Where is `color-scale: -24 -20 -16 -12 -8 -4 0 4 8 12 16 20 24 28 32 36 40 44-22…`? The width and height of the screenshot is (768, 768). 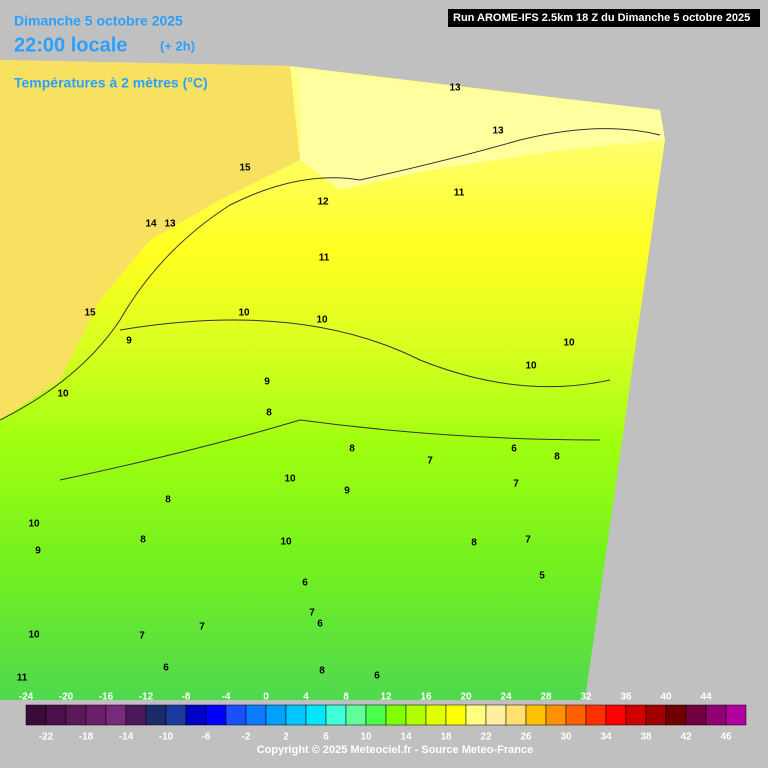 color-scale: -24 -20 -16 -12 -8 -4 0 4 8 12 16 20 24 28 32 36 40 44-22… is located at coordinates (383, 717).